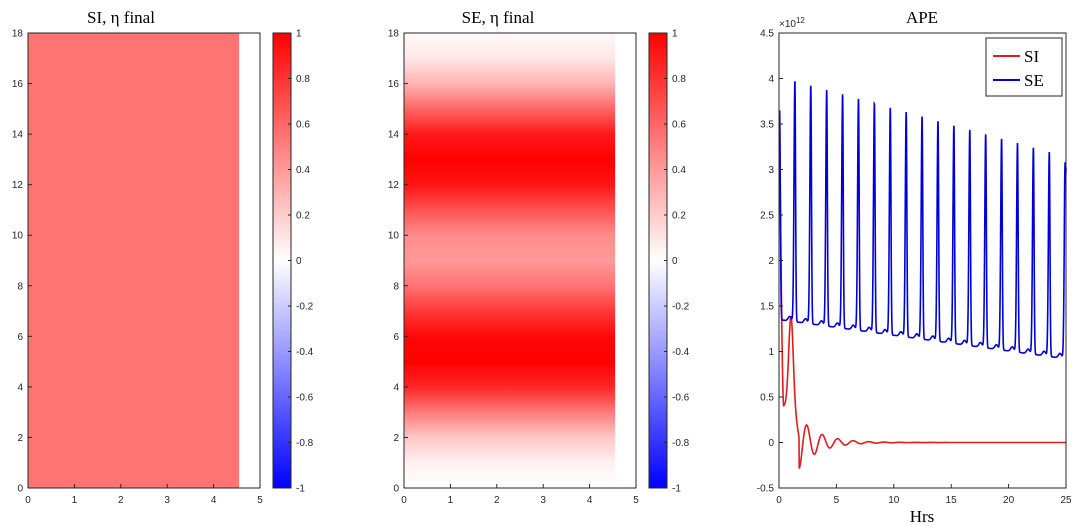  What do you see at coordinates (167, 500) in the screenshot?
I see `si-x-tick-label: 3` at bounding box center [167, 500].